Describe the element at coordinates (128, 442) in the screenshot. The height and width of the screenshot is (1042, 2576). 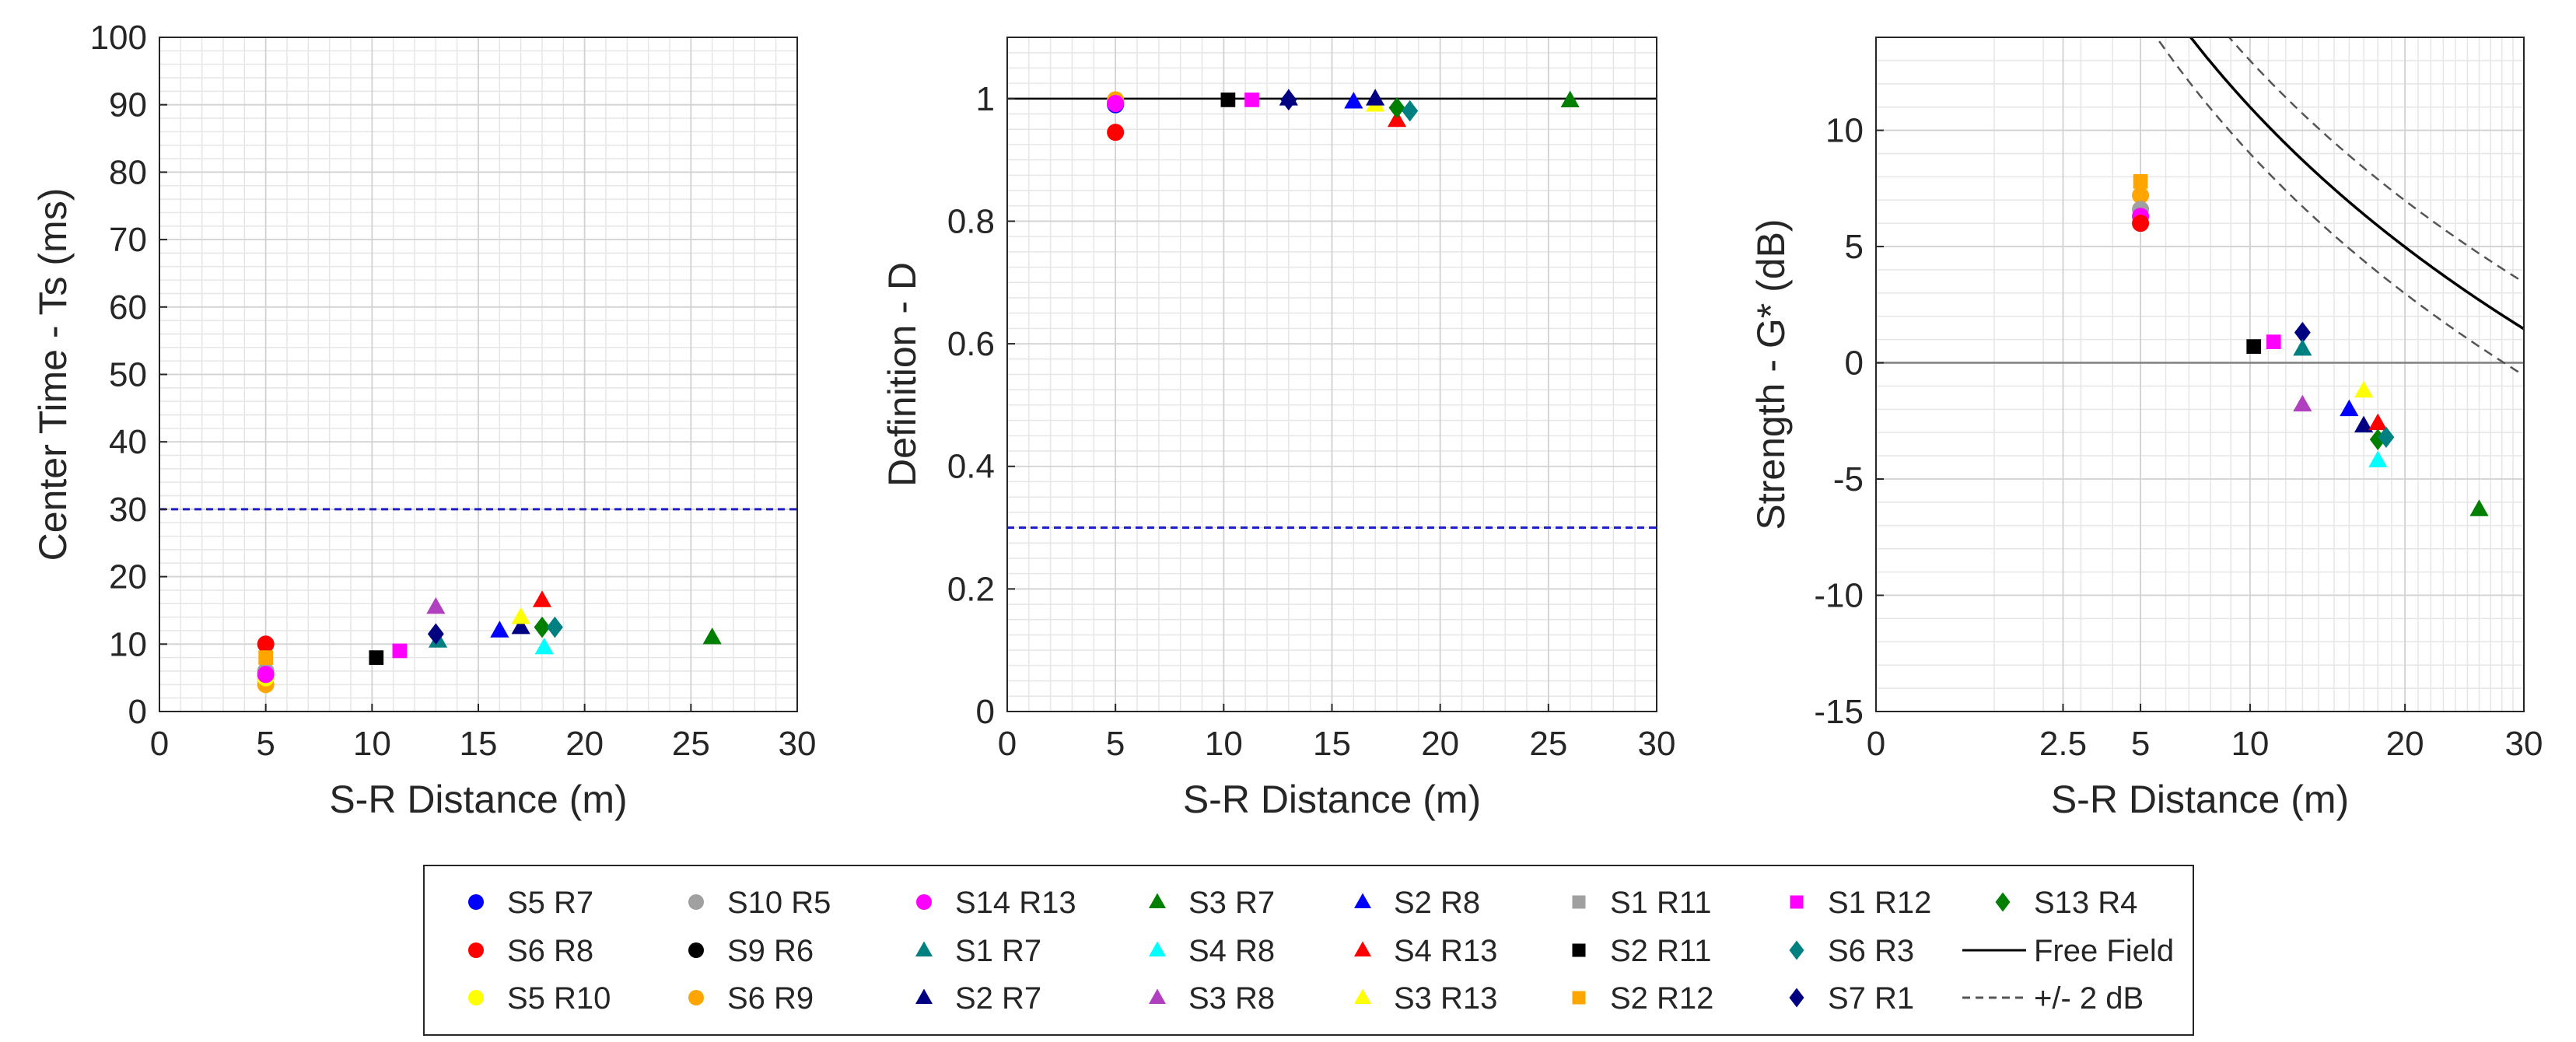
I see `y-tick-label: 40` at that location.